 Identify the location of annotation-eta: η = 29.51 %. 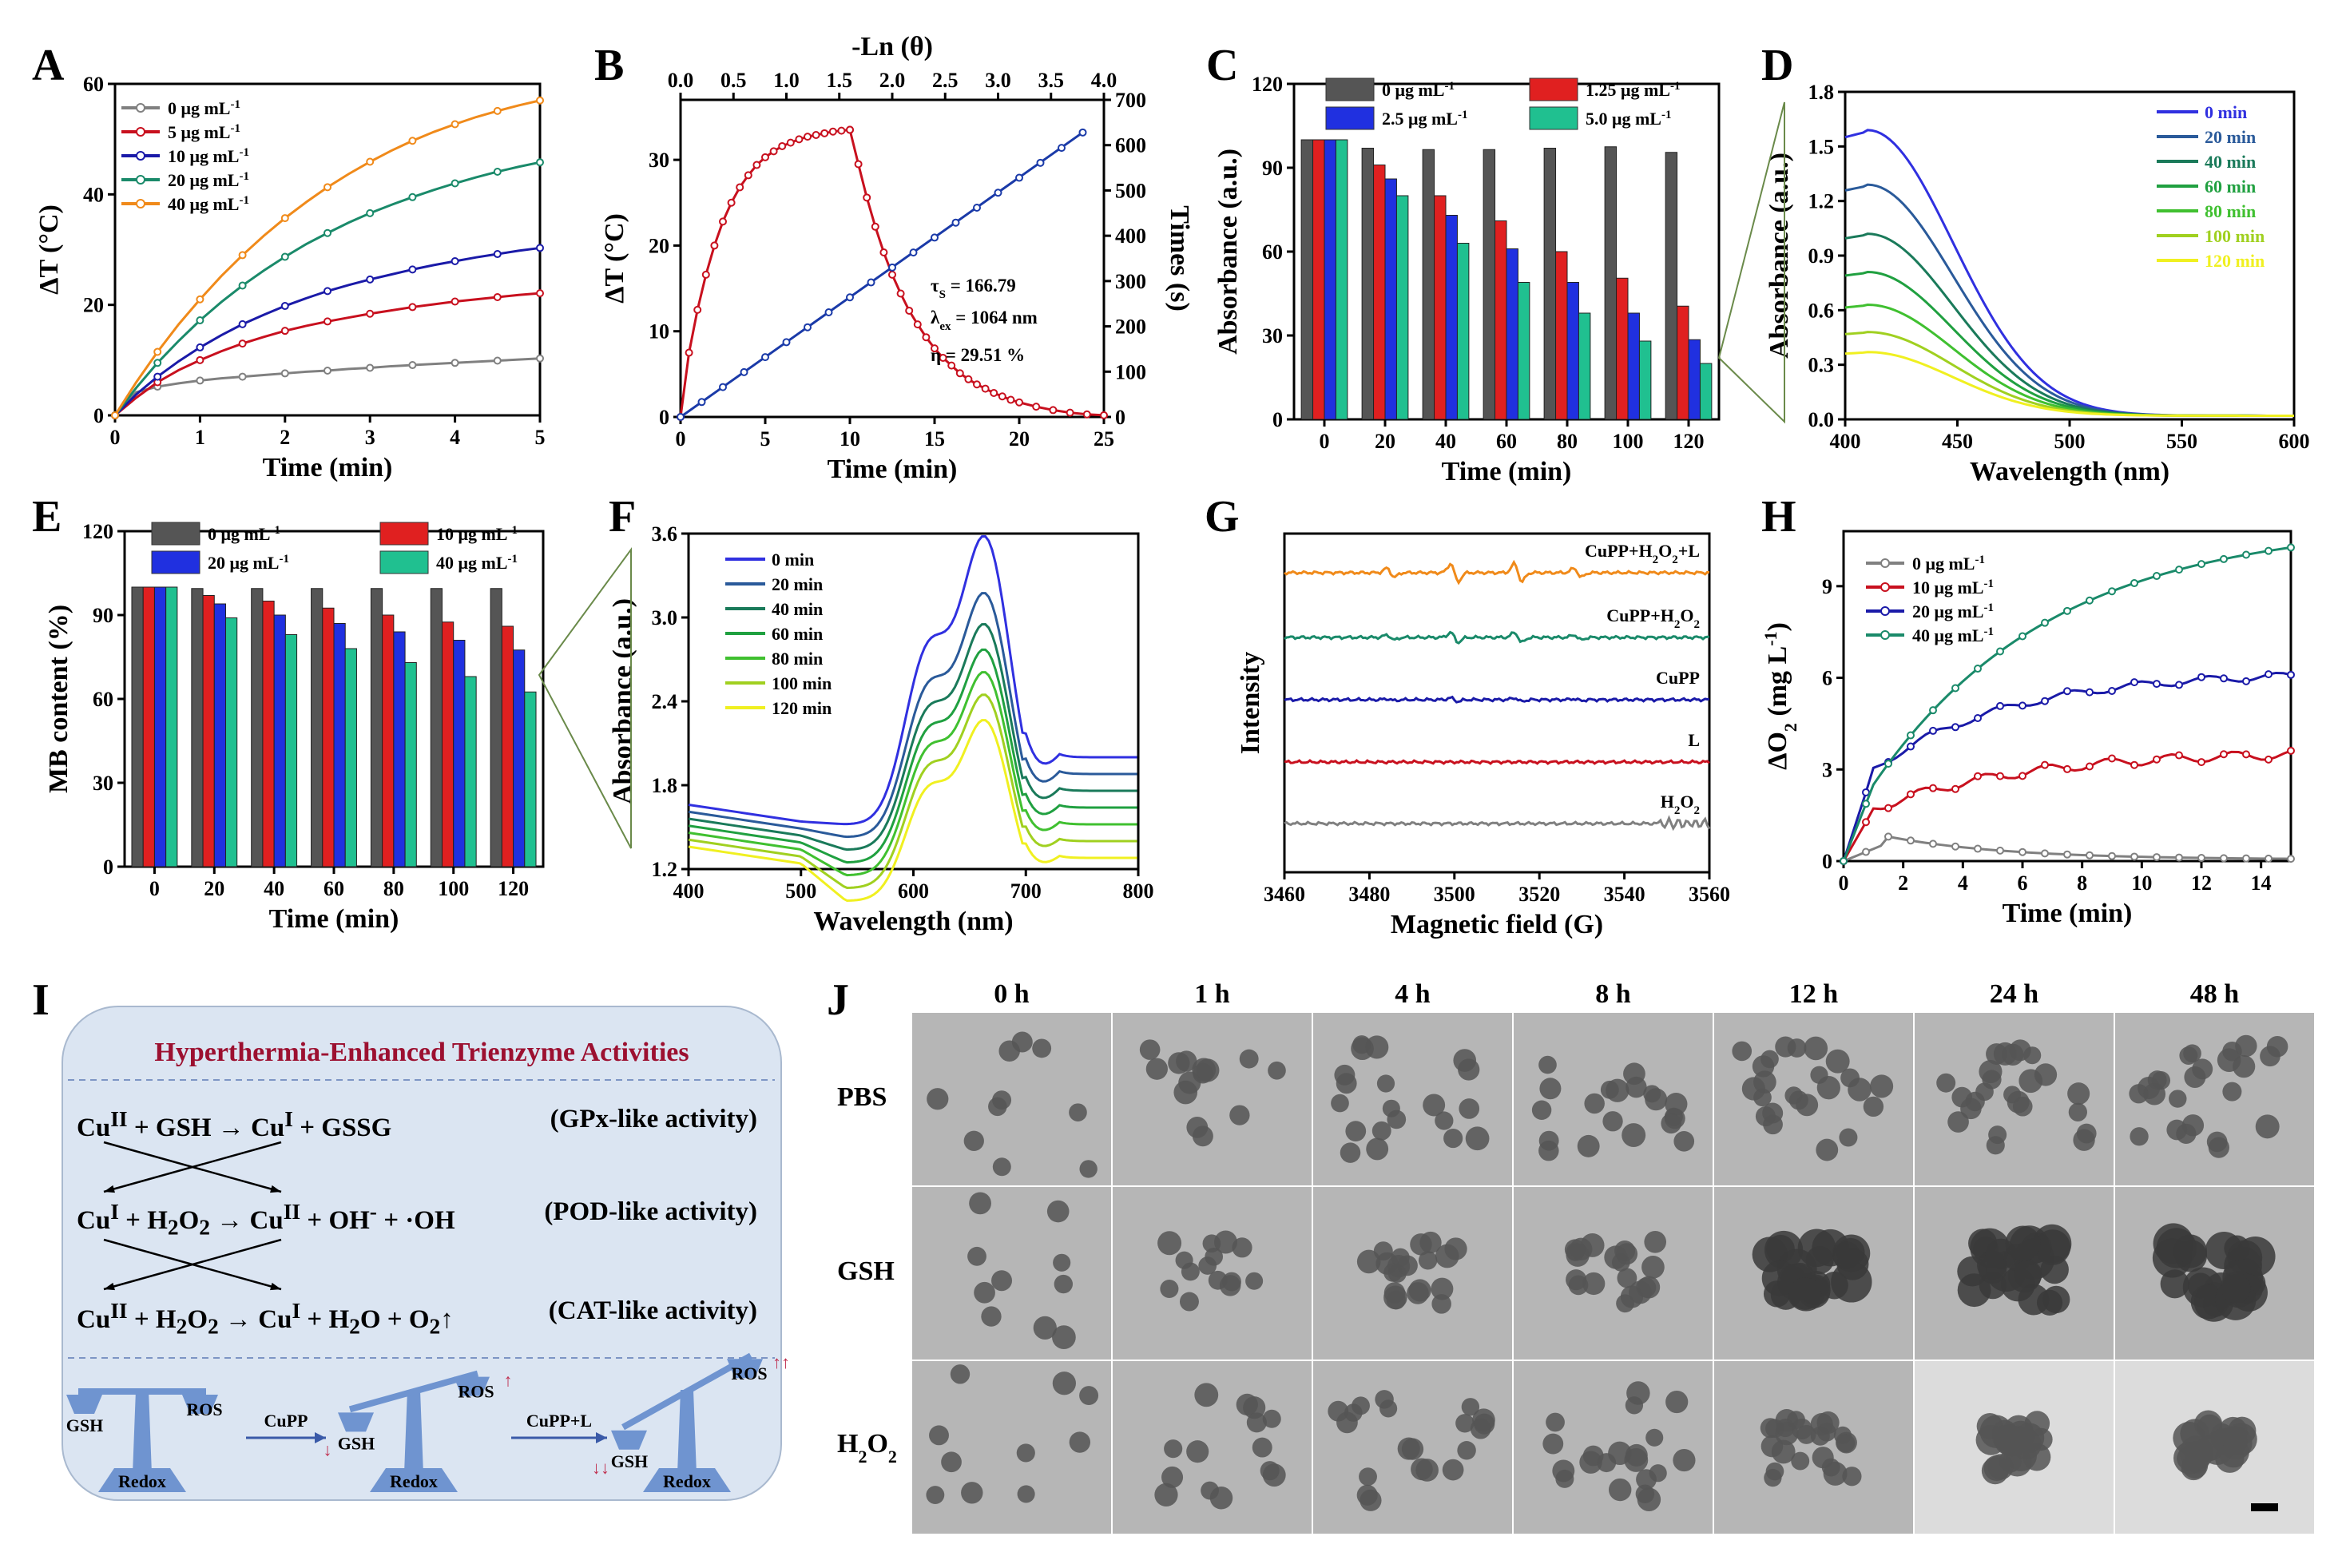
(978, 355).